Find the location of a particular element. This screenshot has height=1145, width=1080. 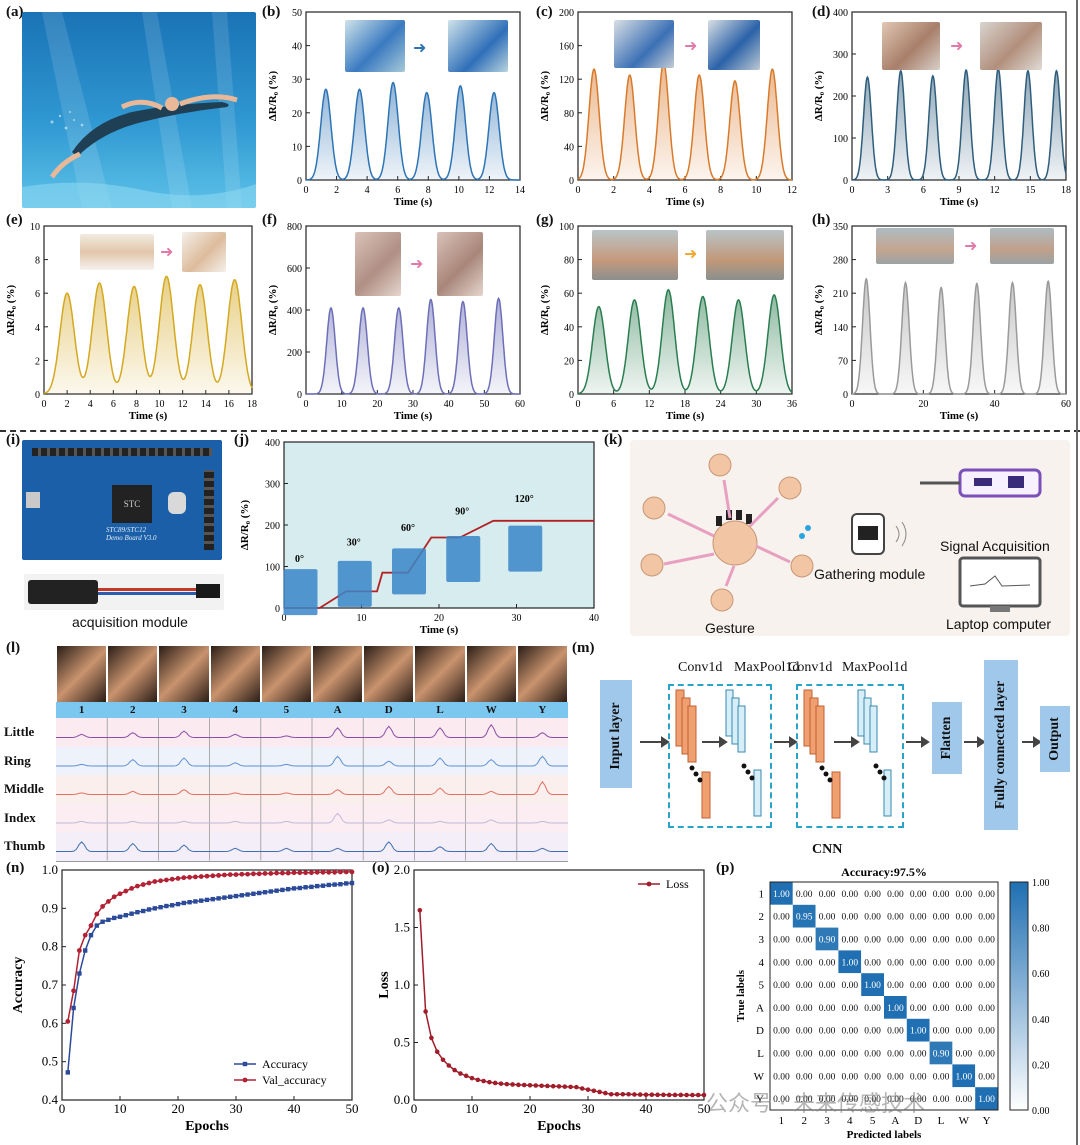

pred-label-tick: 5 is located at coordinates (873, 1121).